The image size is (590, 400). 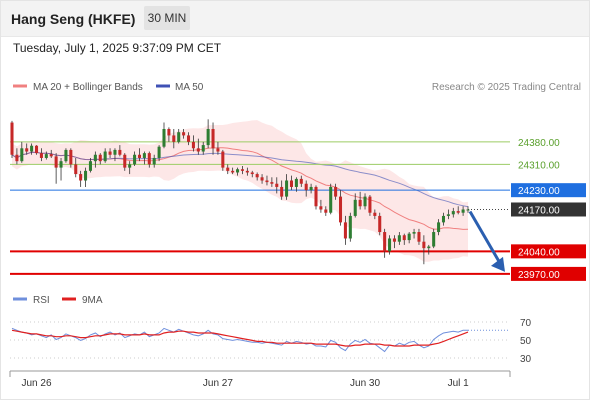 I want to click on arrow-shaft, so click(x=485, y=238).